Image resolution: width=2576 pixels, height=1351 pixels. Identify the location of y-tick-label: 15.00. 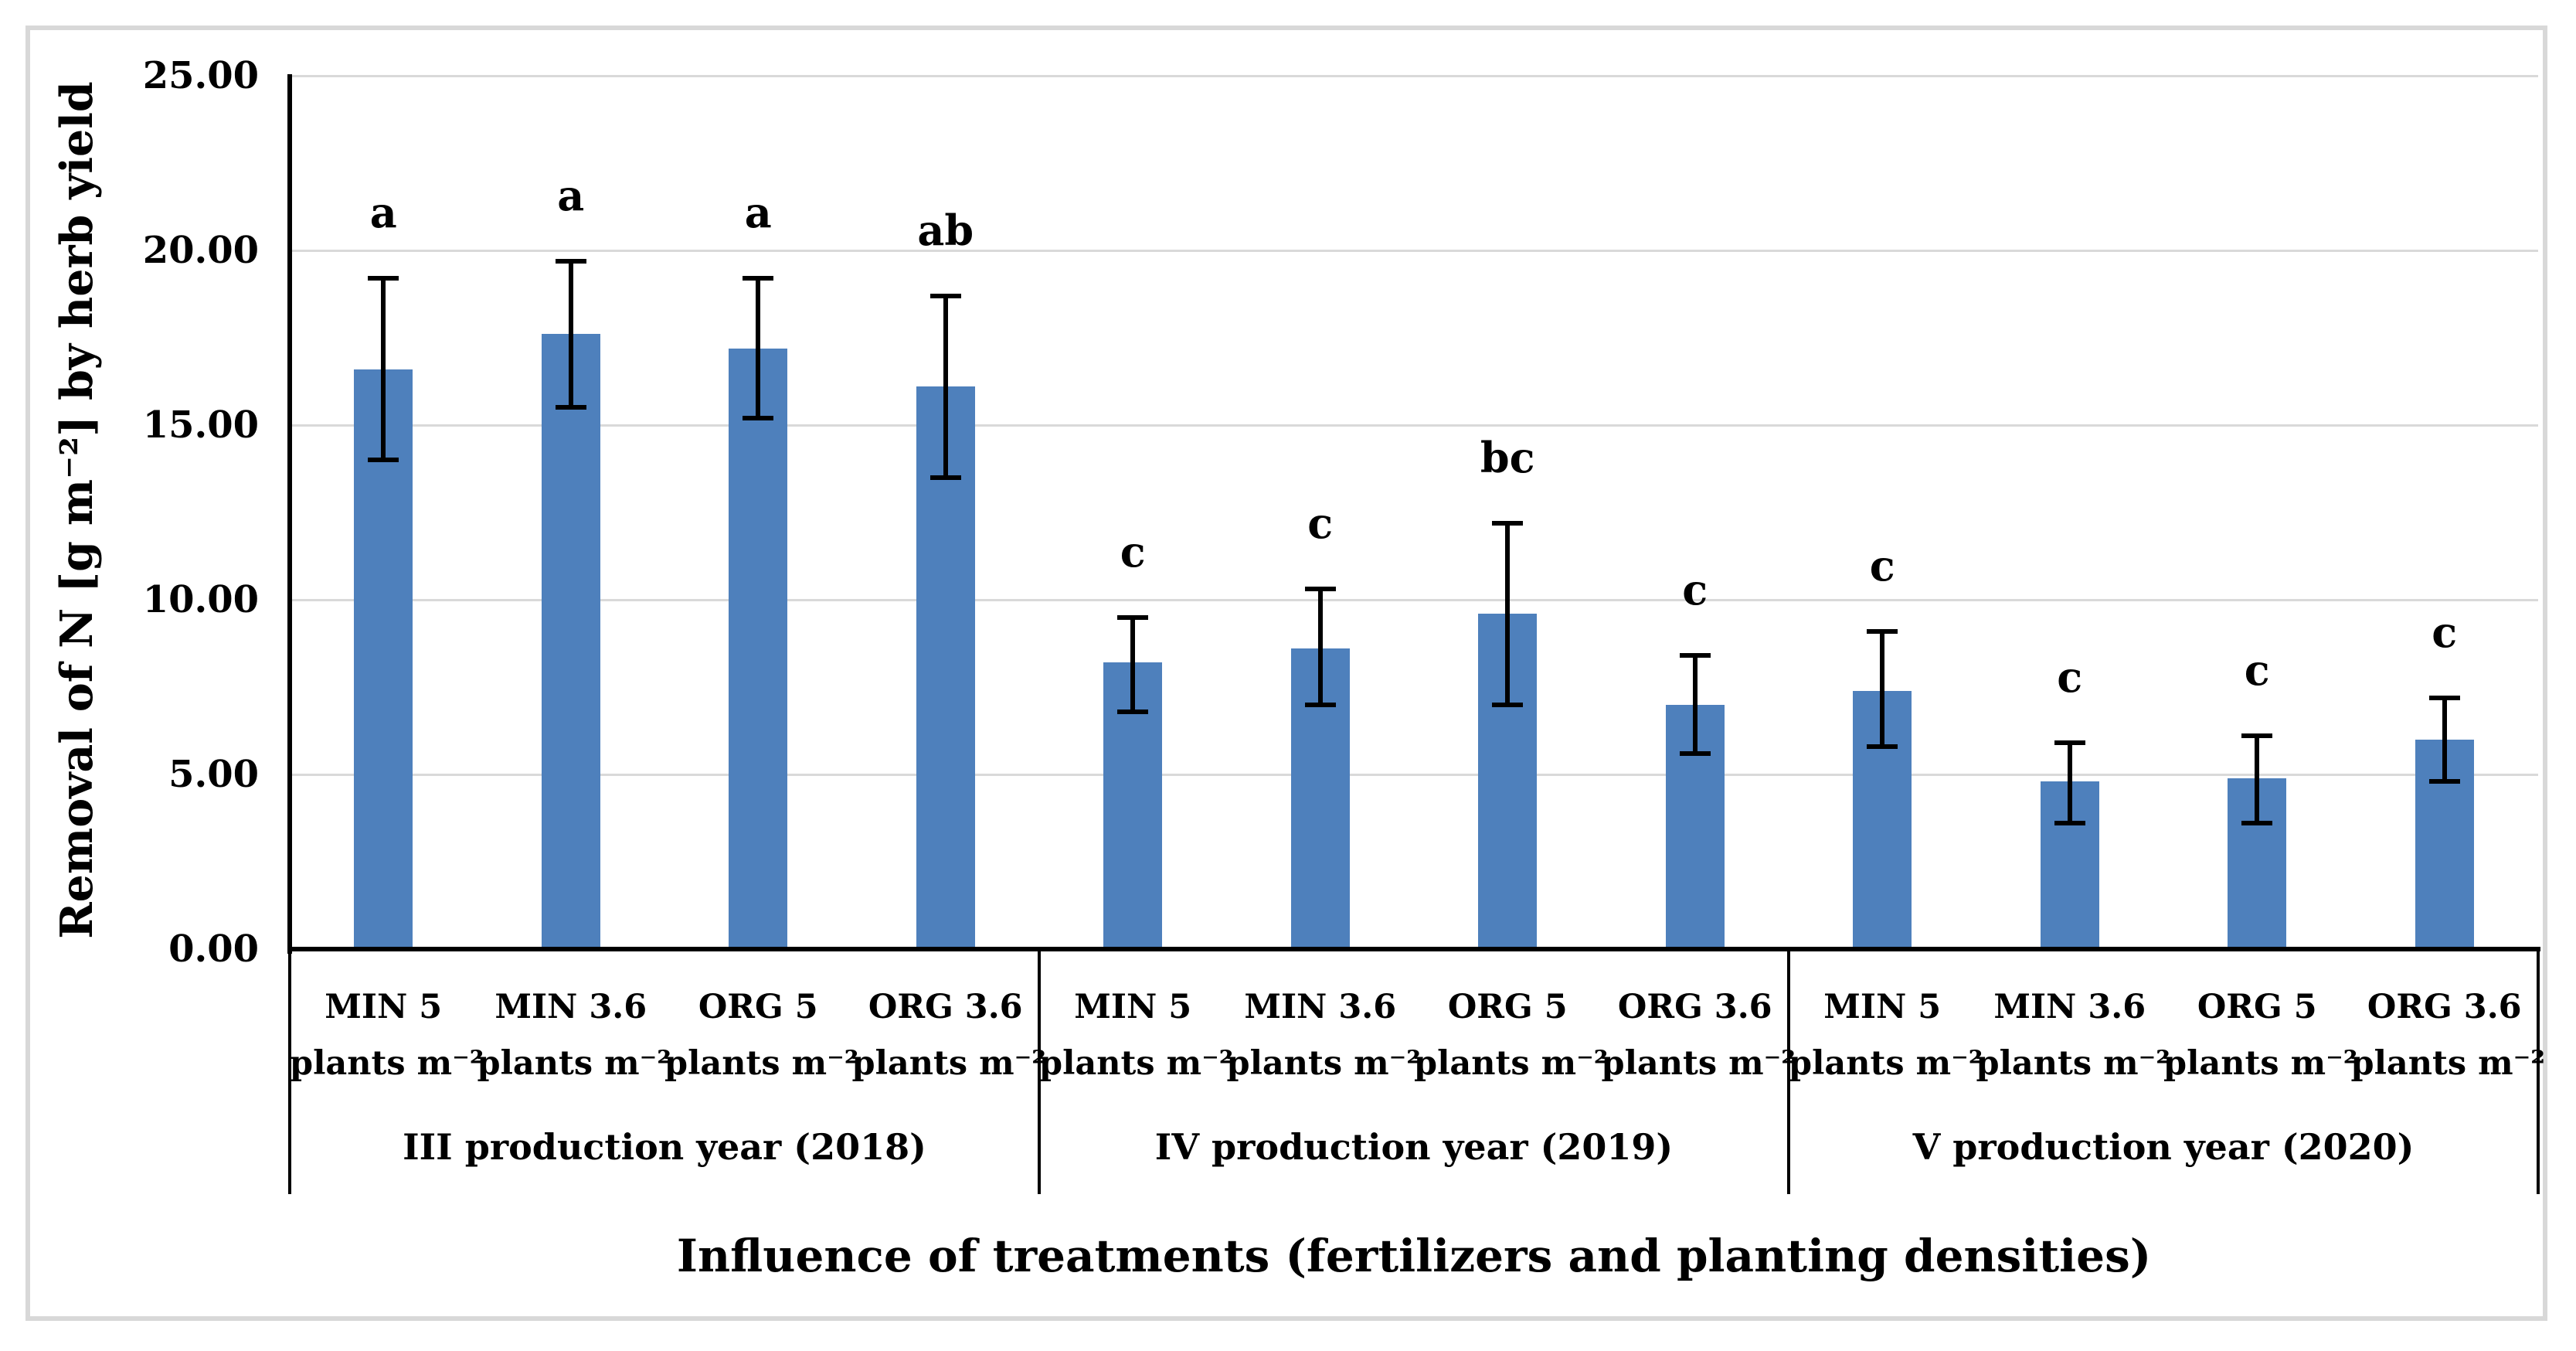
(200, 425).